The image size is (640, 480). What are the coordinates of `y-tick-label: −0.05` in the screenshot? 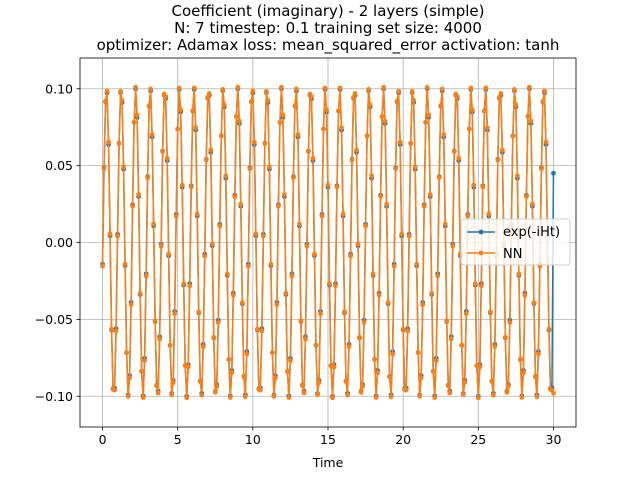 It's located at (54, 319).